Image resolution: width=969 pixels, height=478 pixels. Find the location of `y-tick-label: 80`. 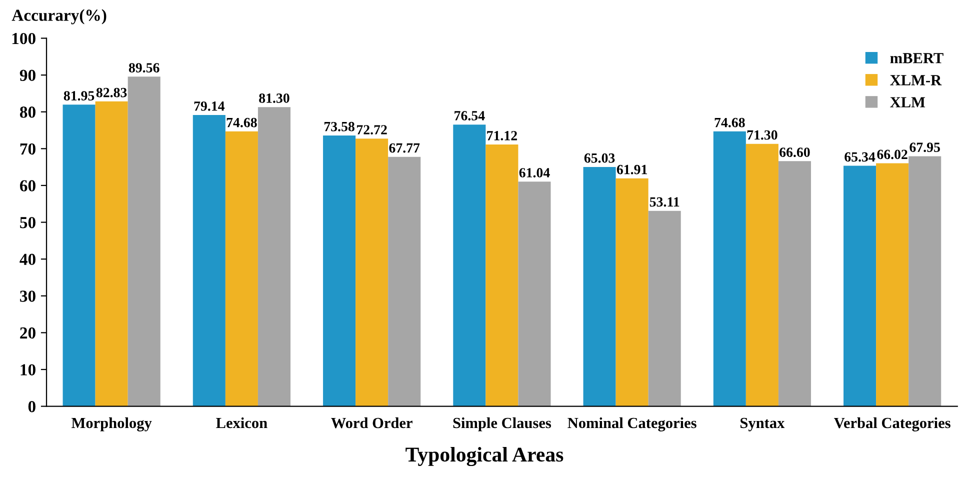

y-tick-label: 80 is located at coordinates (28, 112).